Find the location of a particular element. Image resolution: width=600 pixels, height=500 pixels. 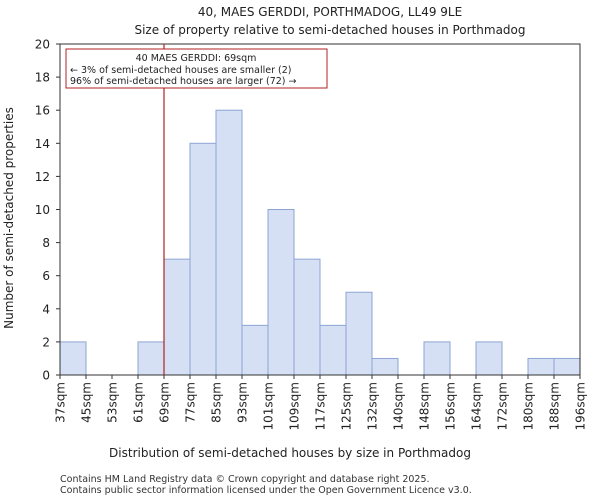

y-tick-label: 10 is located at coordinates (42, 210).